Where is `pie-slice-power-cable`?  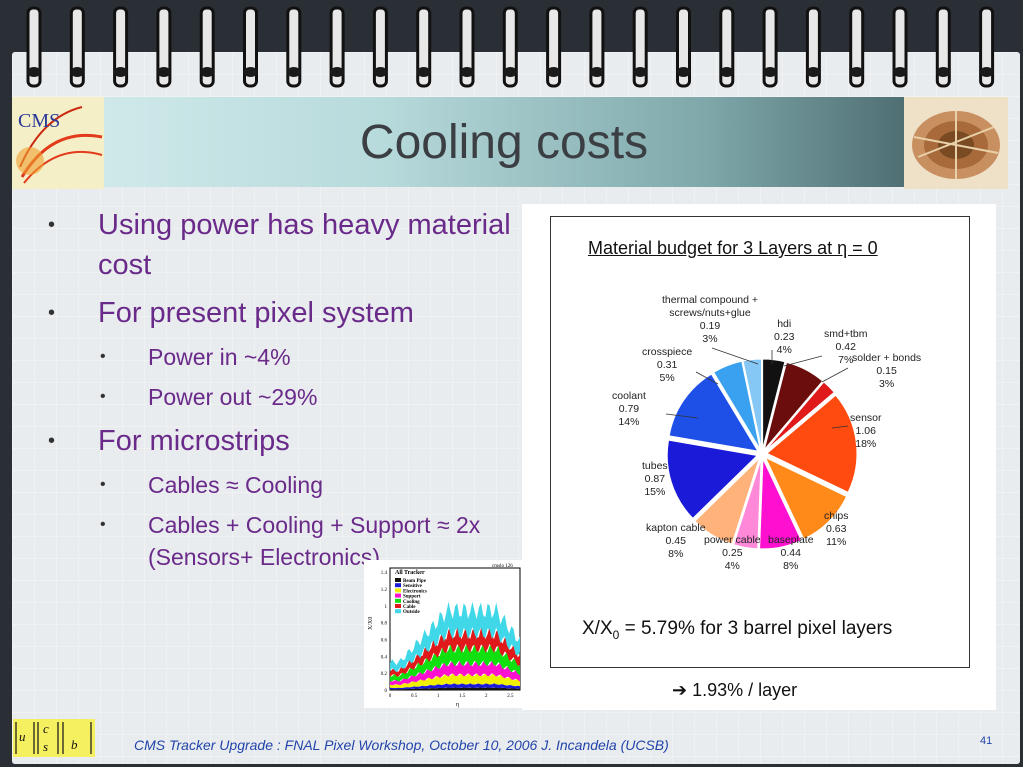 pie-slice-power-cable is located at coordinates (747, 504).